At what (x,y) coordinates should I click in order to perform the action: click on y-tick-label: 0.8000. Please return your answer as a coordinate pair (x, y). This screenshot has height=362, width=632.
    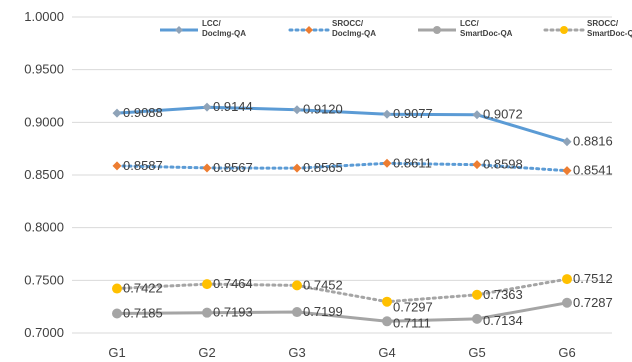
    Looking at the image, I should click on (44, 227).